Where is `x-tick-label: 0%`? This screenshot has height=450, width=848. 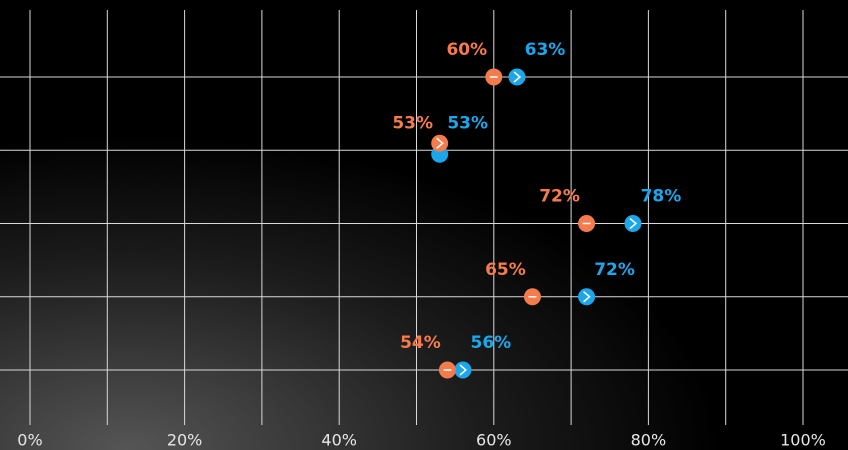 x-tick-label: 0% is located at coordinates (29, 440).